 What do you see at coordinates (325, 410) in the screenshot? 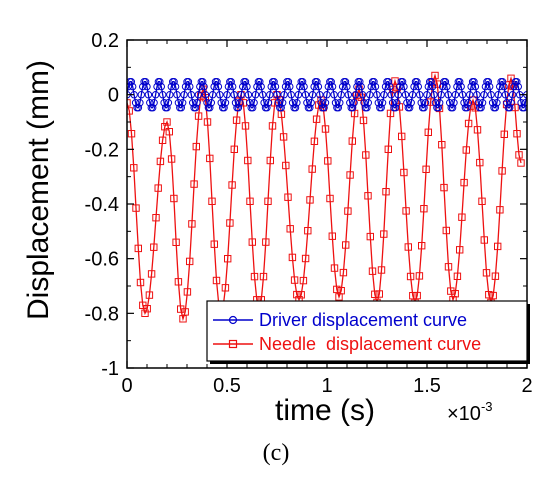
I see `x-axis-label: time (s)` at bounding box center [325, 410].